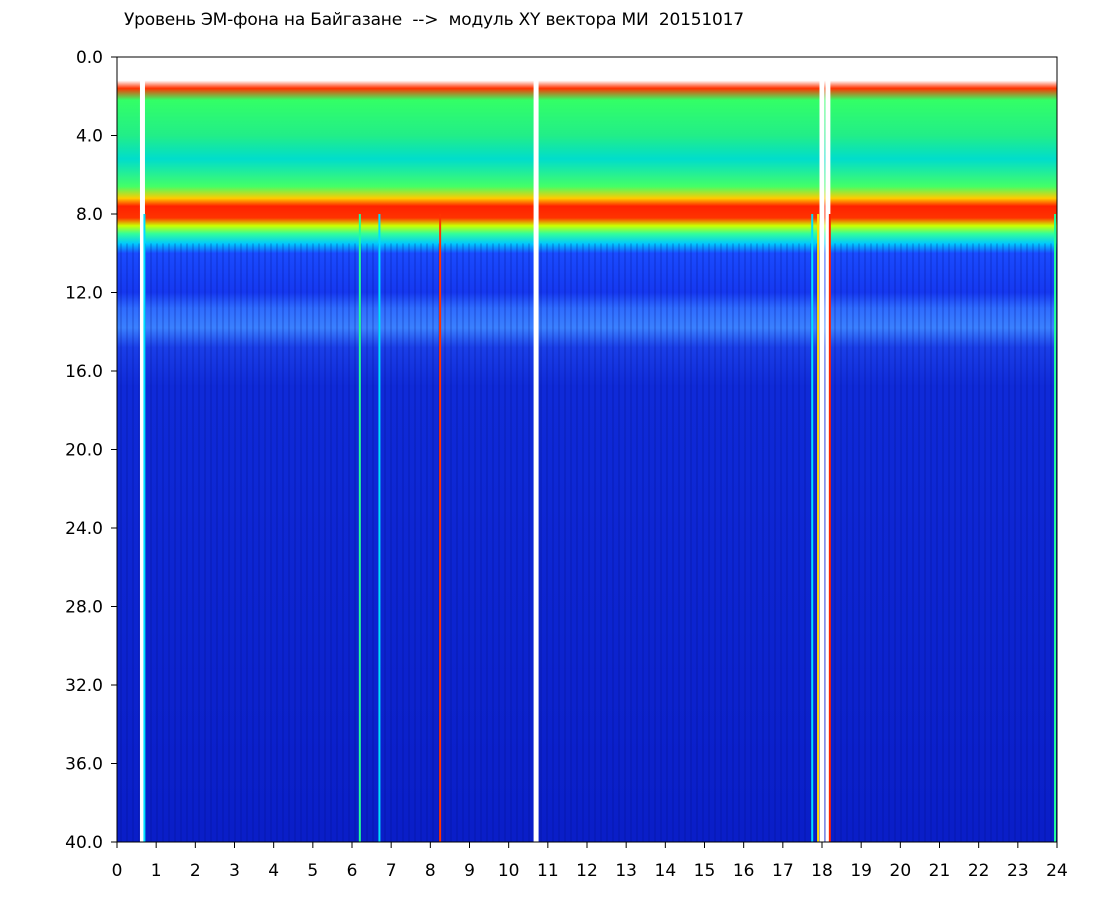 The image size is (1096, 900). What do you see at coordinates (901, 871) in the screenshot?
I see `x-tick-label: 20` at bounding box center [901, 871].